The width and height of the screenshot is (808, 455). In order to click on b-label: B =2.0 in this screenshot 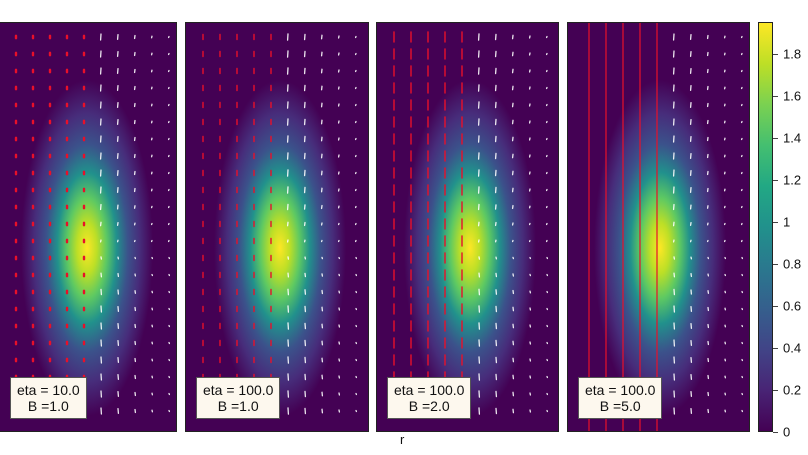, I will do `click(429, 406)`.